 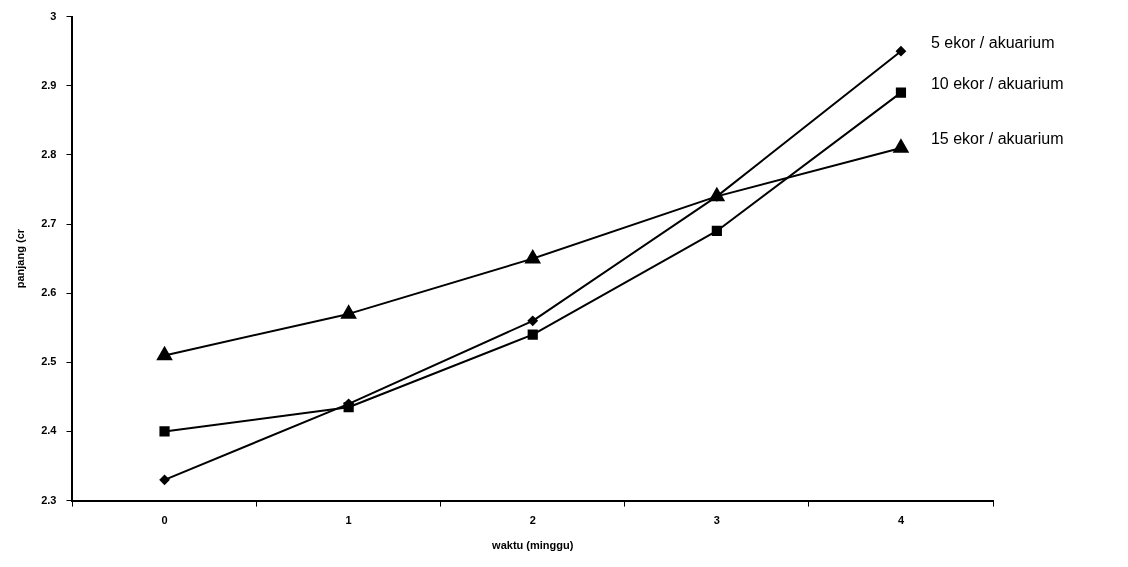 What do you see at coordinates (348, 520) in the screenshot?
I see `x-tick-label: 1` at bounding box center [348, 520].